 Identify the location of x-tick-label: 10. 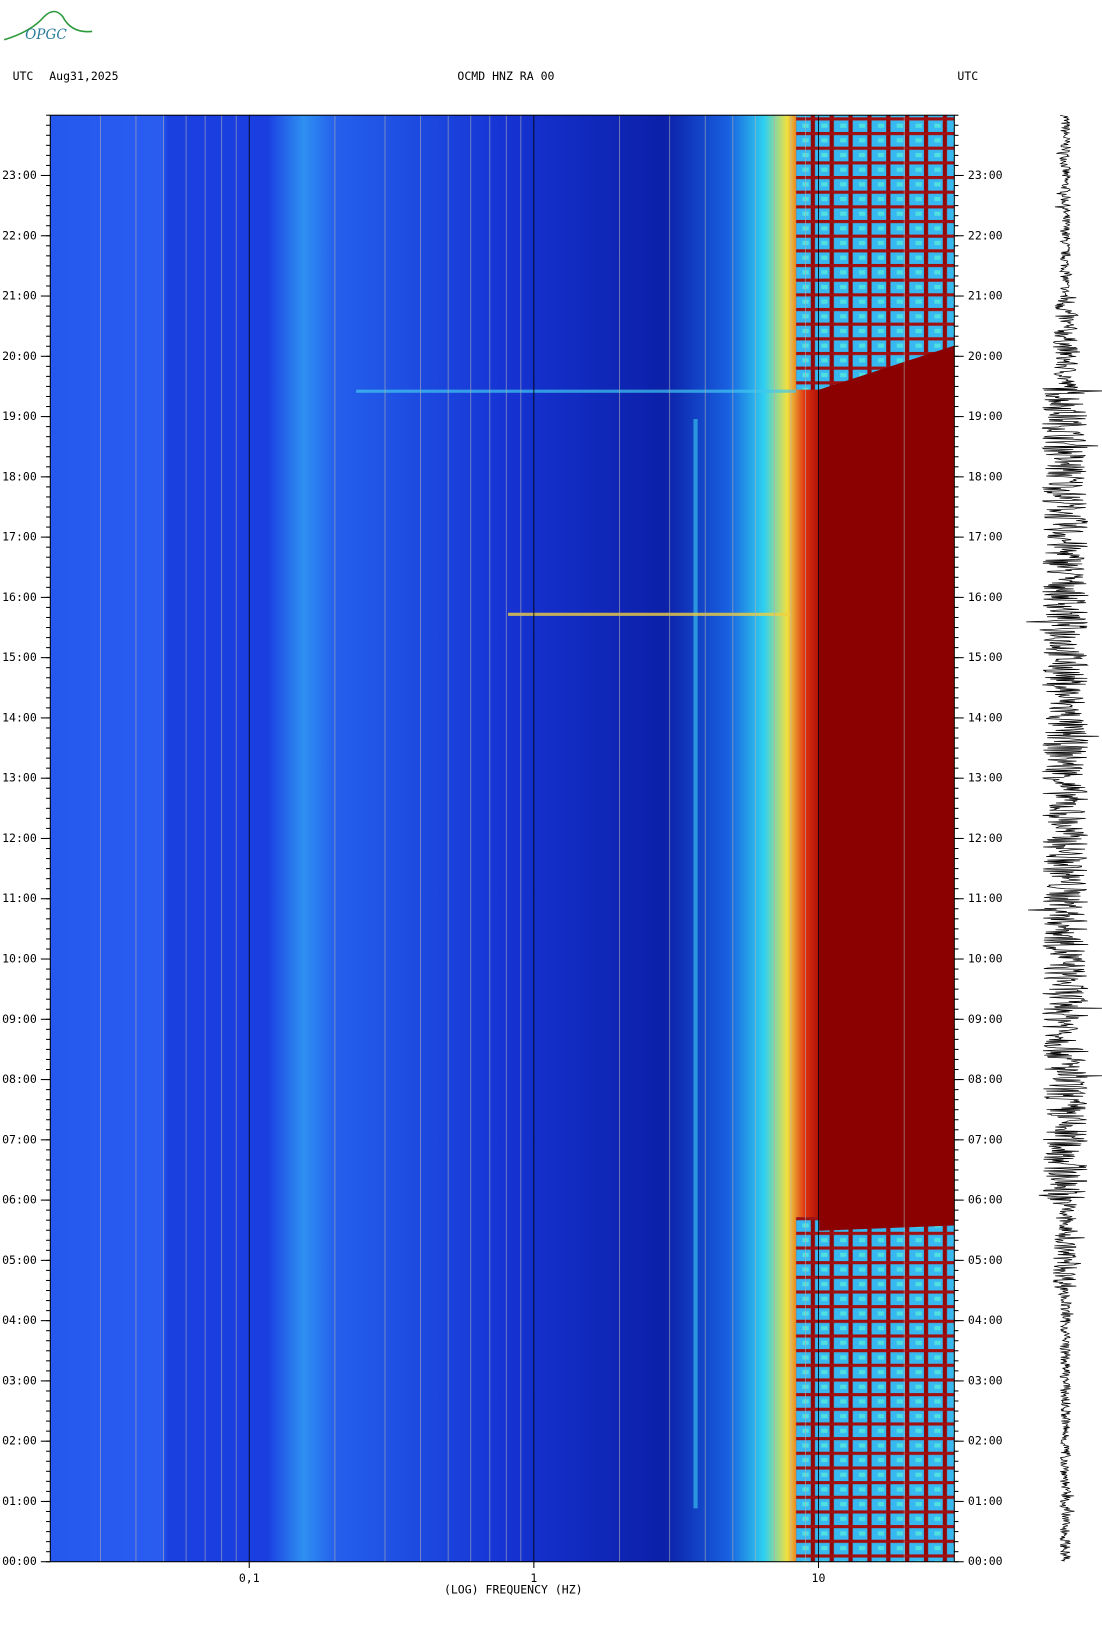
(819, 1578).